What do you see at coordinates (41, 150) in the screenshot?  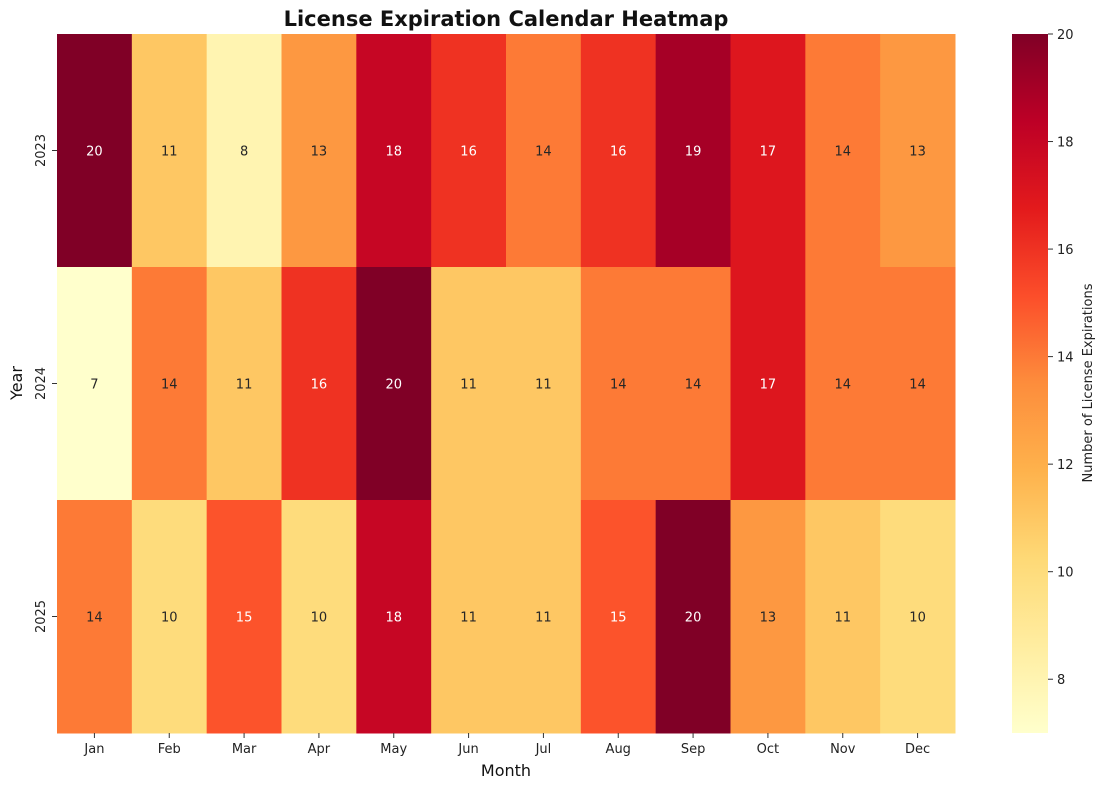 I see `y-tick-label: 2023` at bounding box center [41, 150].